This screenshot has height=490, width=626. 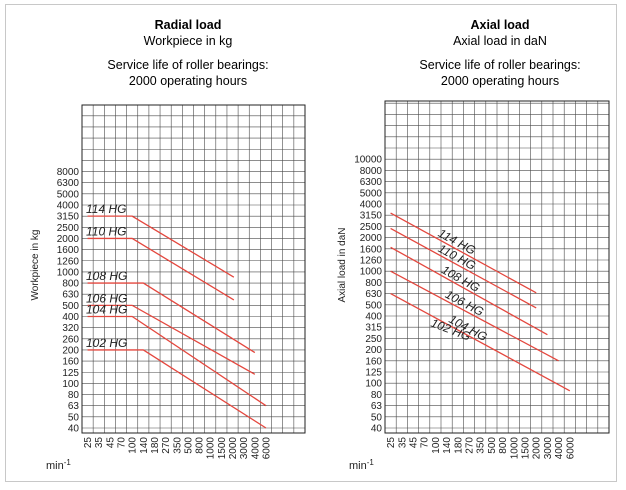 What do you see at coordinates (211, 448) in the screenshot?
I see `radial-x-tick-label: 1000` at bounding box center [211, 448].